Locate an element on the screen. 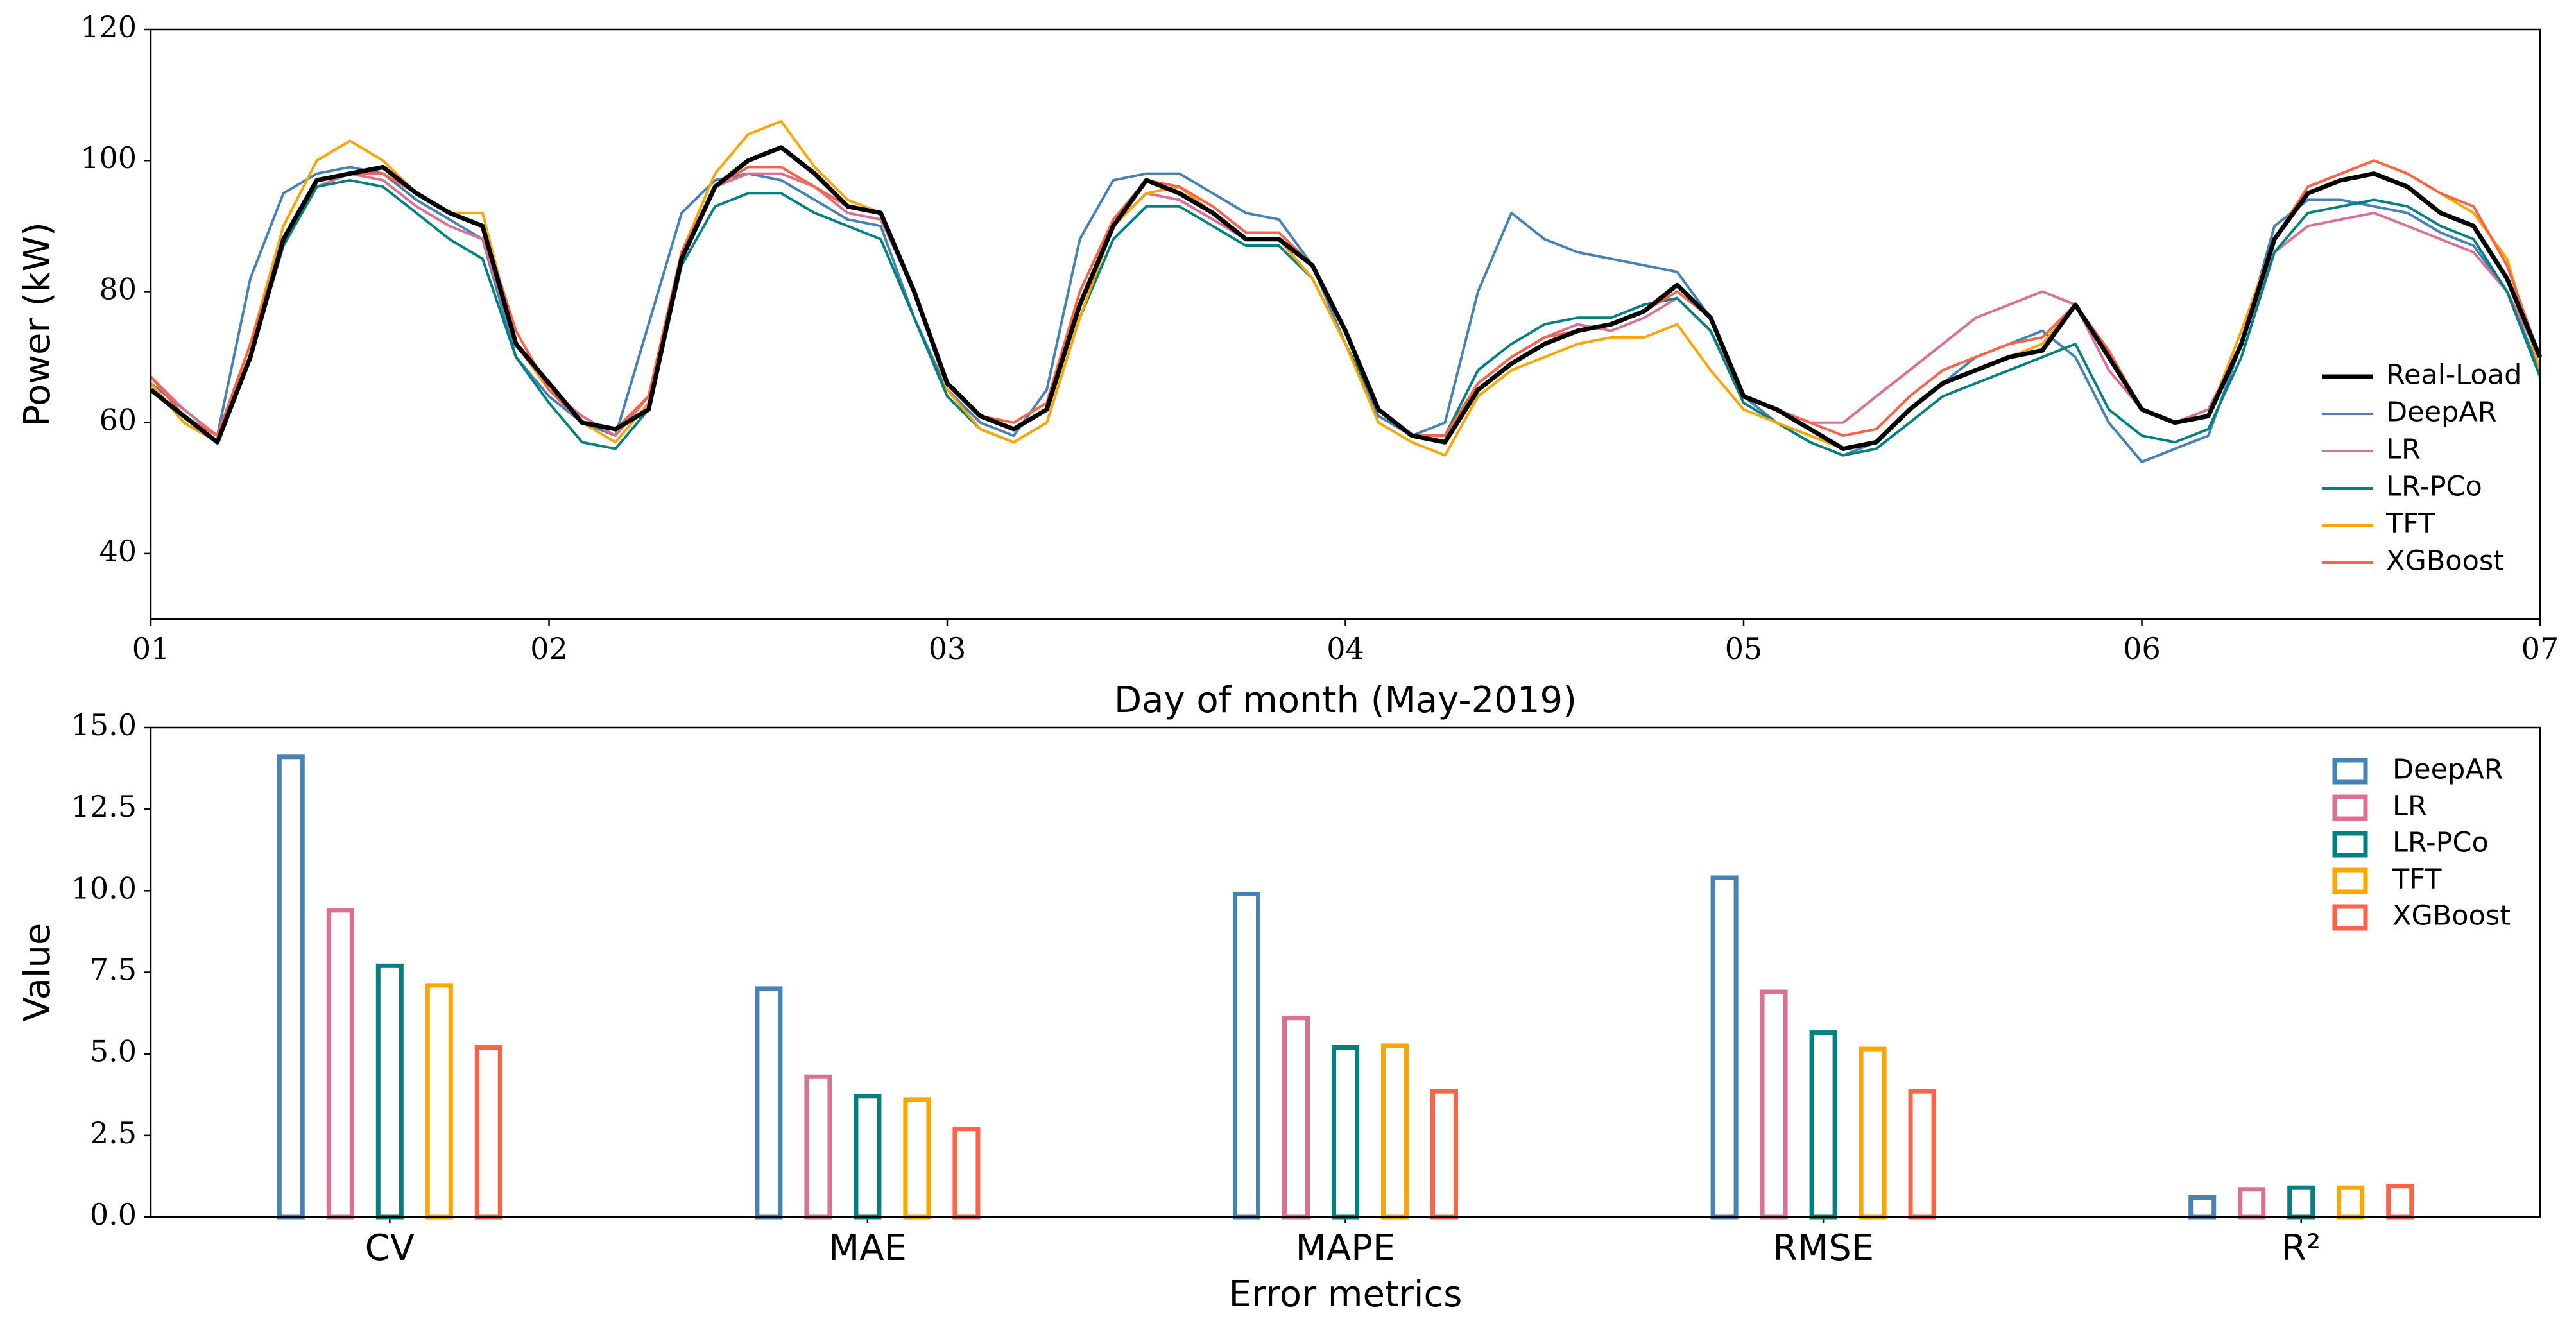 This screenshot has height=1337, width=2576. y-tick-label: 60 is located at coordinates (118, 420).